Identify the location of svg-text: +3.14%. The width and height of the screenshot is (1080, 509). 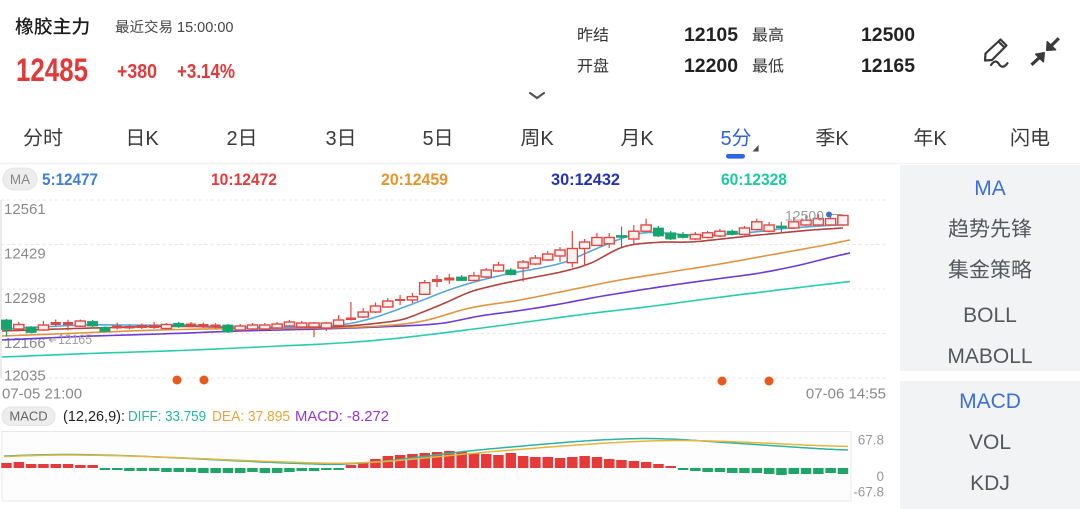
(206, 72).